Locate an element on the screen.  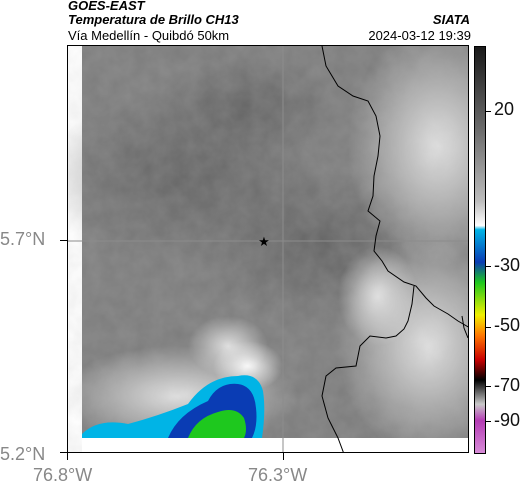
star-icon: ★ is located at coordinates (264, 242).